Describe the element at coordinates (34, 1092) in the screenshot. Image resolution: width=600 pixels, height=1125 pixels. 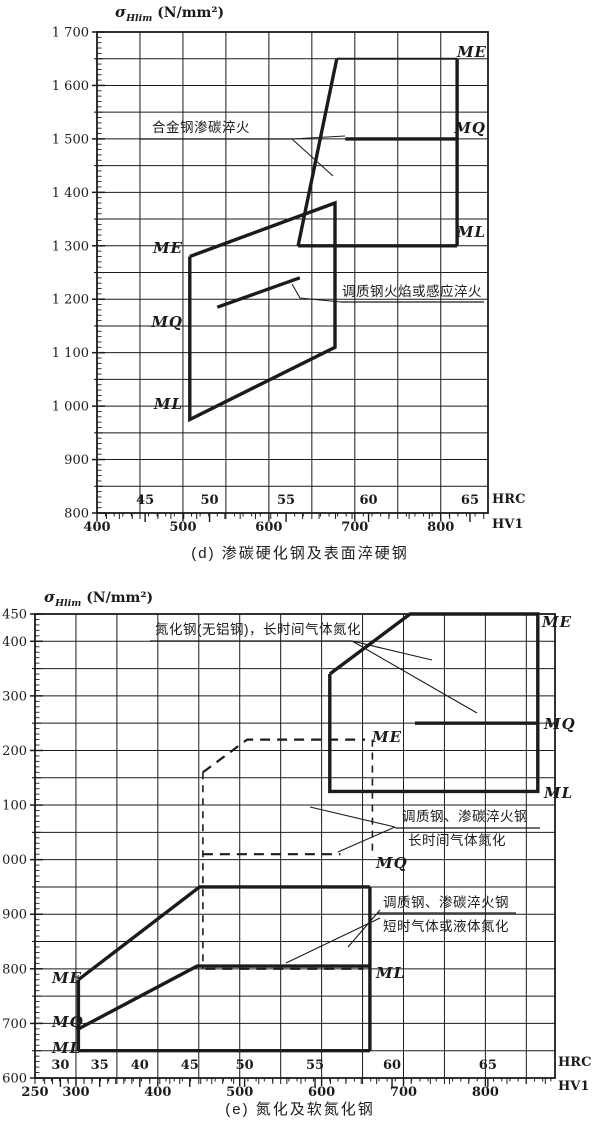
I see `svg-text: 250` at that location.